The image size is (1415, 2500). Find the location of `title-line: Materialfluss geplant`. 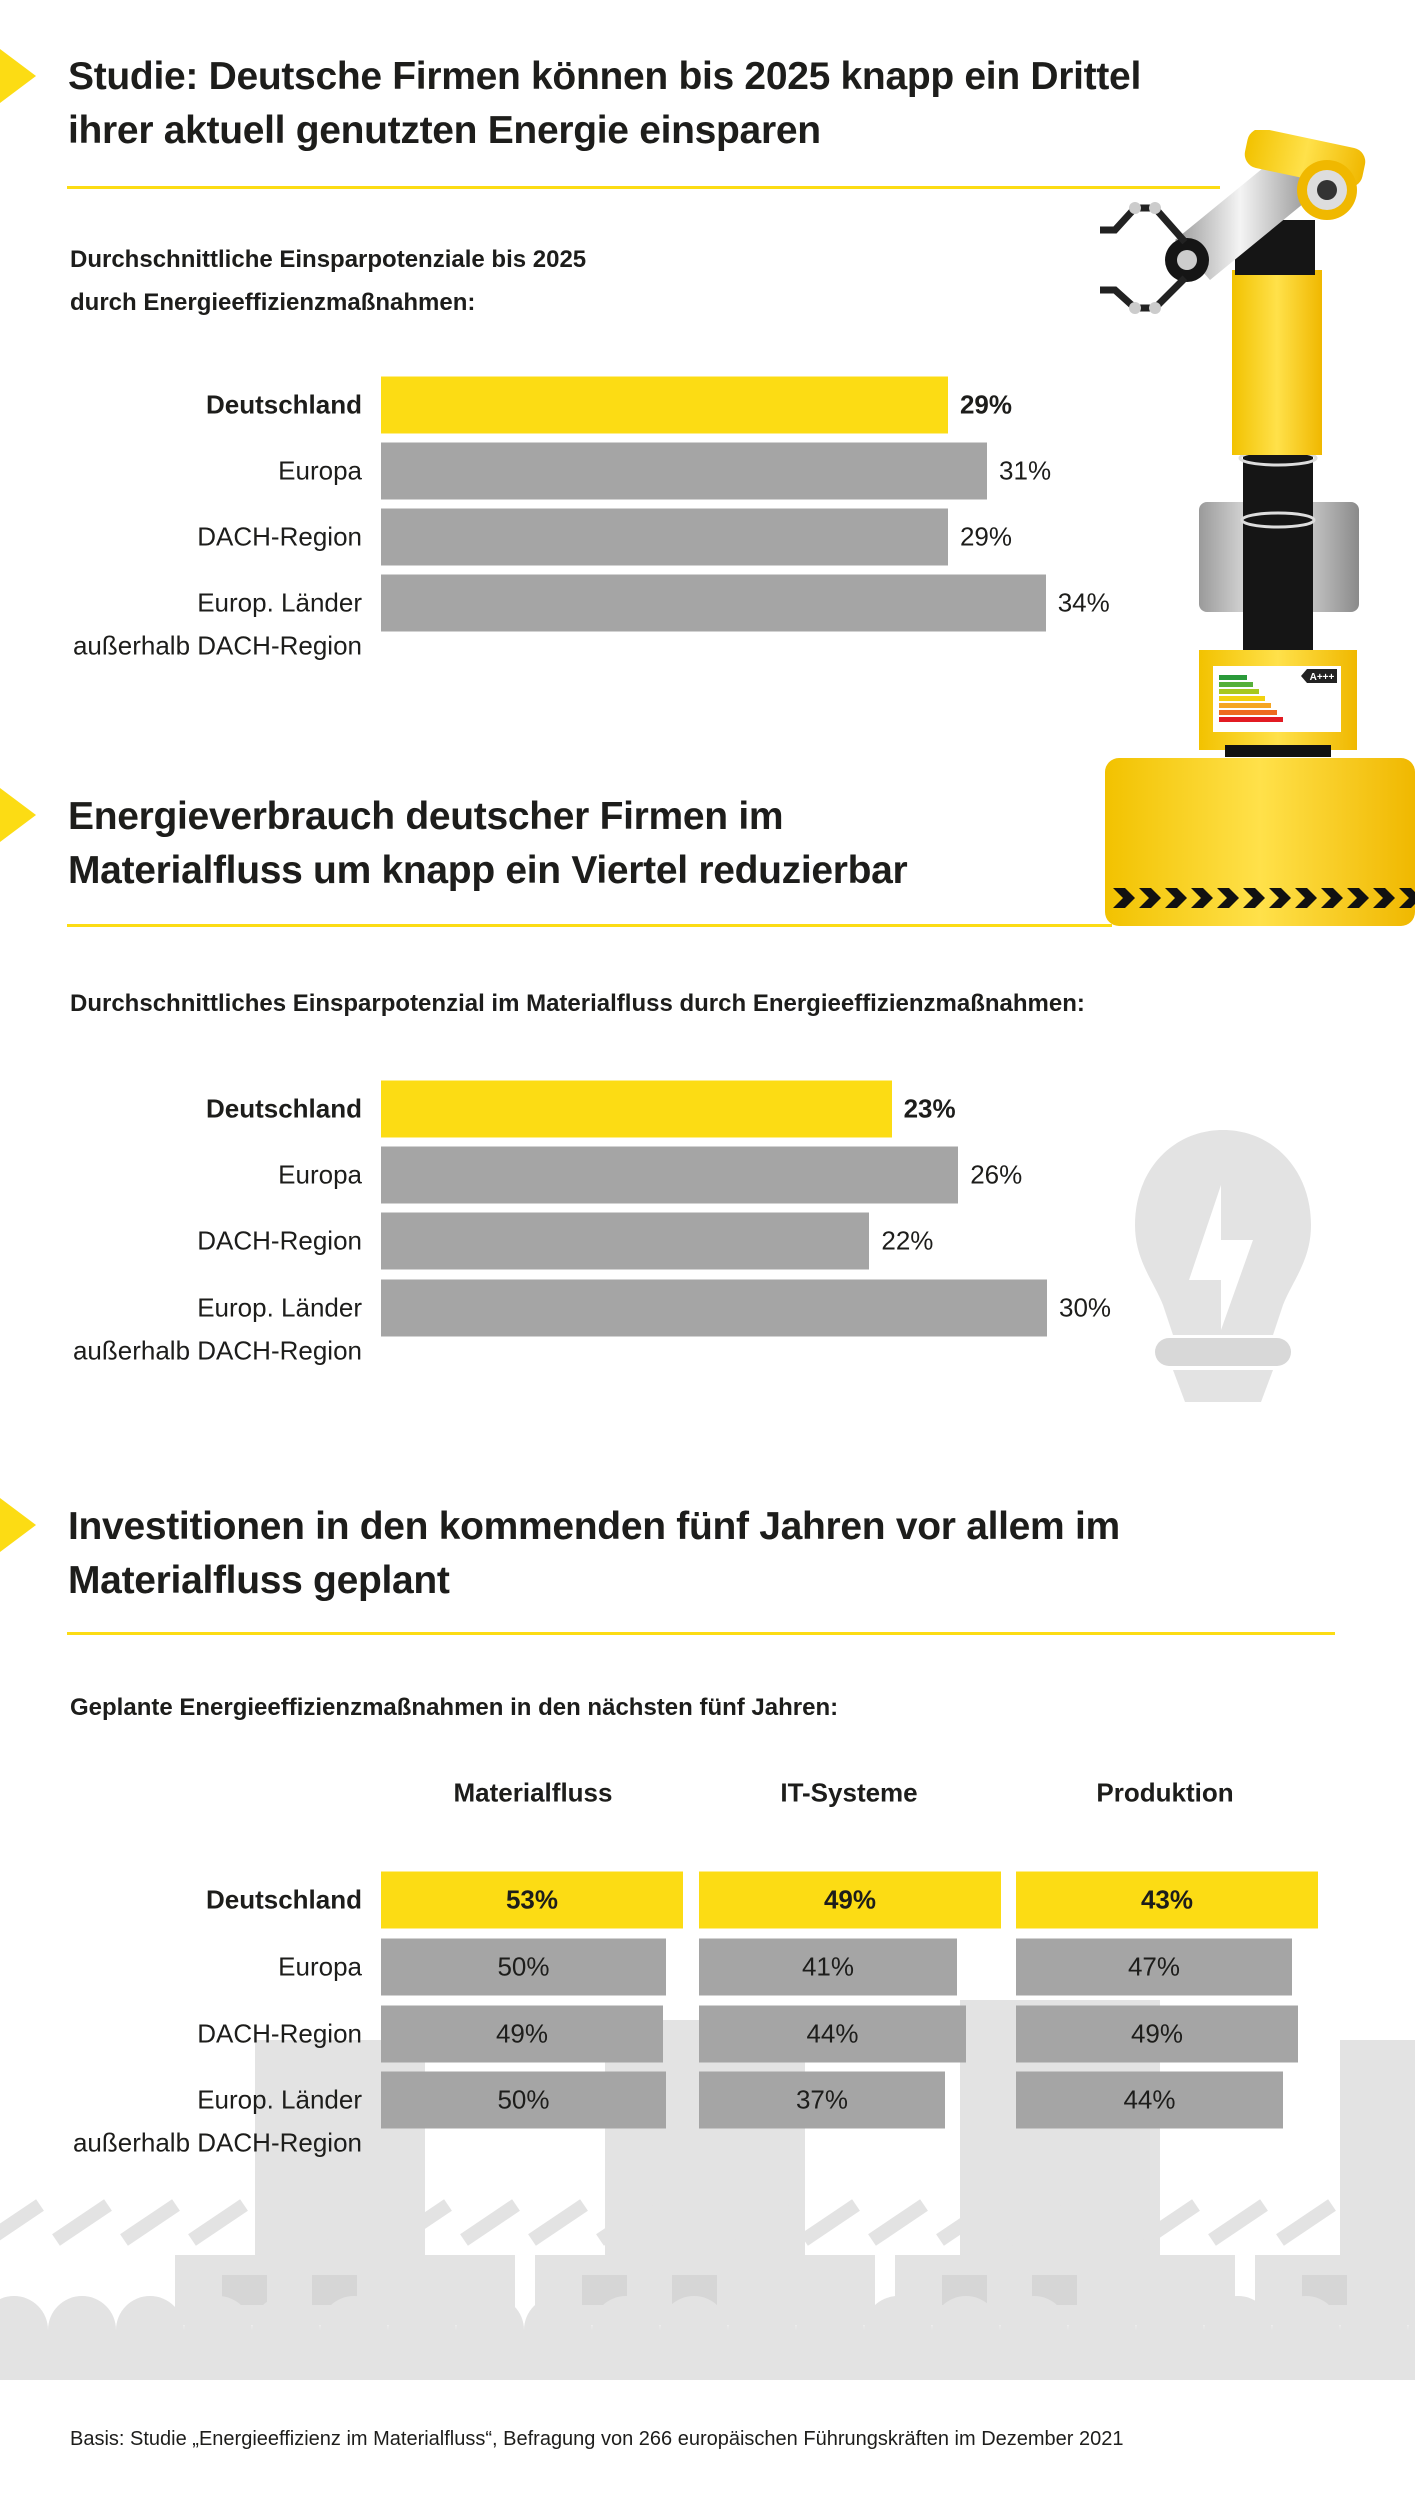

title-line: Materialfluss geplant is located at coordinates (259, 1580).